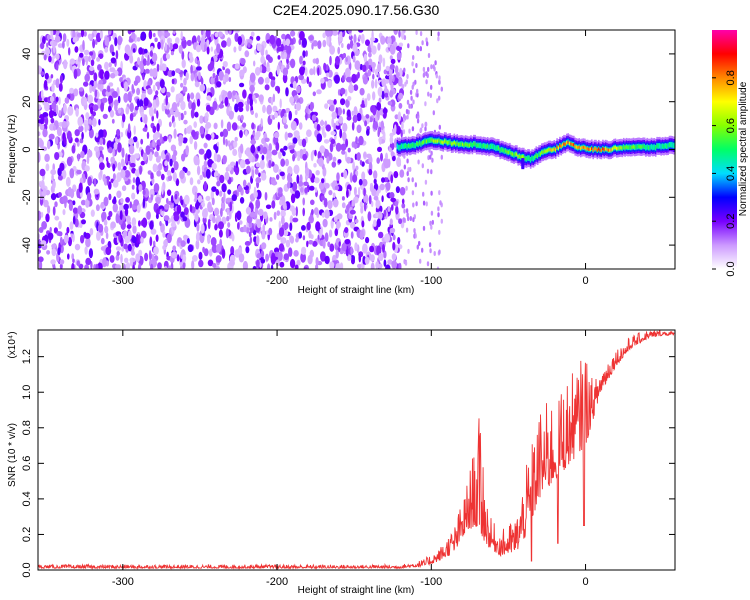 This screenshot has height=600, width=750. What do you see at coordinates (731, 268) in the screenshot?
I see `colorbar-tick-label: 0.0` at bounding box center [731, 268].